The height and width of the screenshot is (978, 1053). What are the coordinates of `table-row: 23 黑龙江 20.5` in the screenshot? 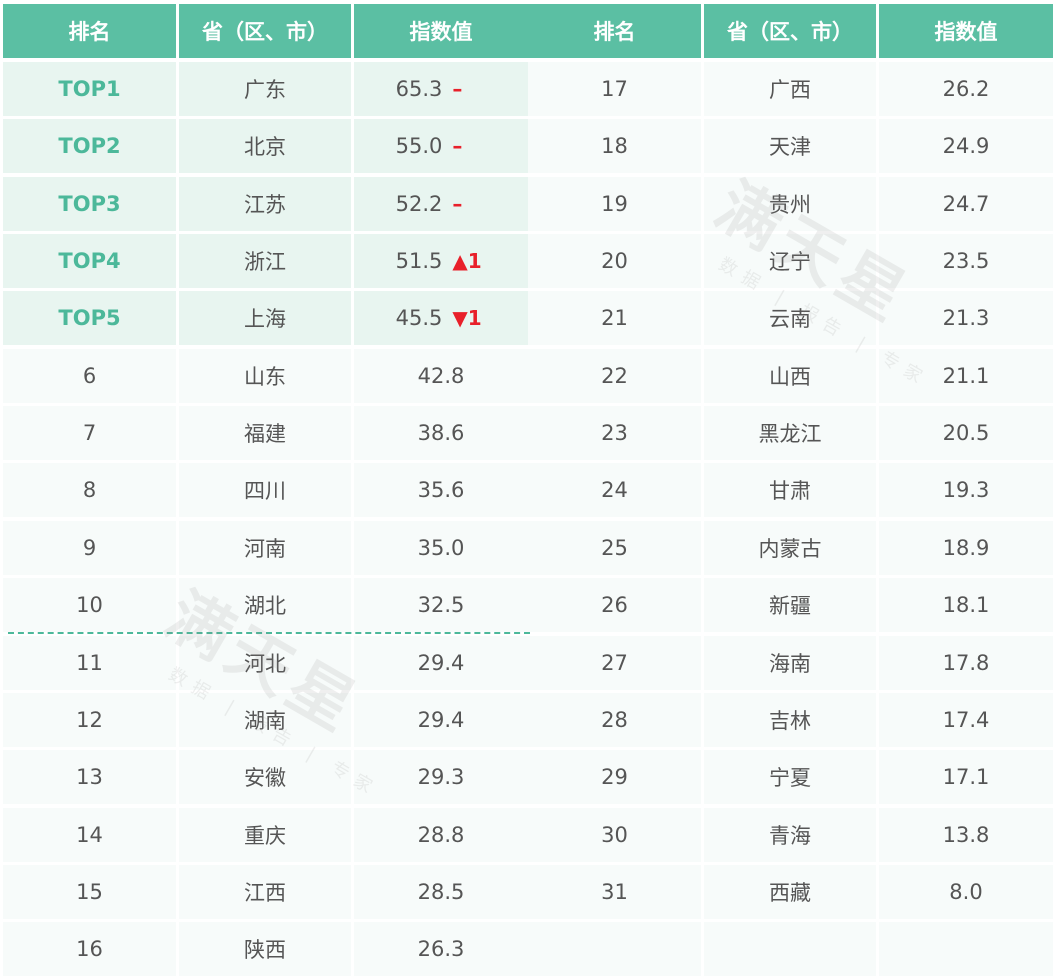 It's located at (790, 433).